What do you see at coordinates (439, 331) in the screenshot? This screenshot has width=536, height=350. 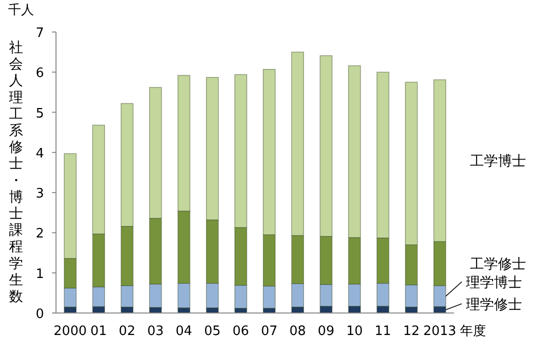 I see `x-tick-label: 2013` at bounding box center [439, 331].